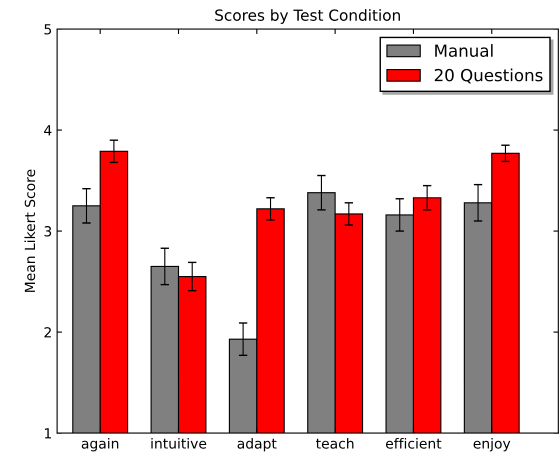 The width and height of the screenshot is (560, 454). What do you see at coordinates (414, 443) in the screenshot?
I see `x-tick-label: efficient` at bounding box center [414, 443].